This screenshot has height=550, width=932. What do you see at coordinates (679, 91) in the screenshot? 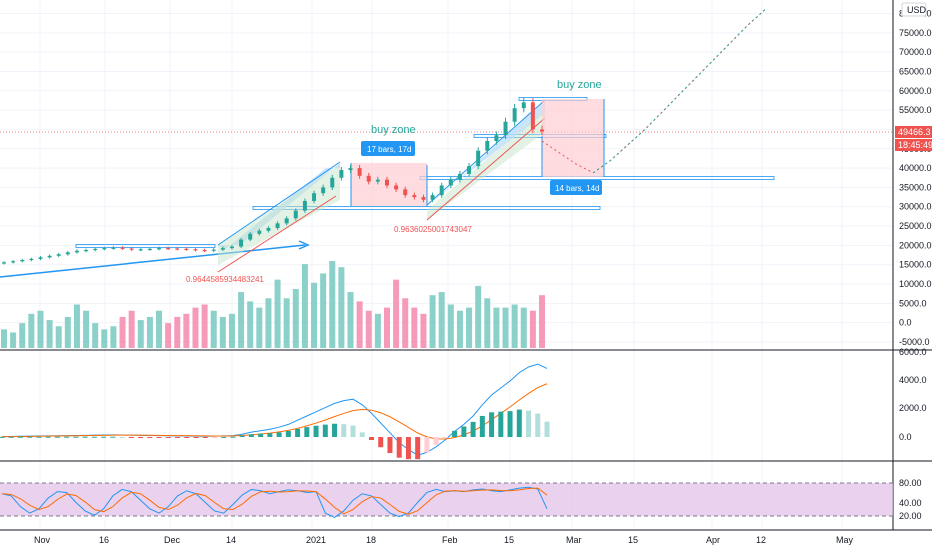
I see `projection-up-path` at bounding box center [679, 91].